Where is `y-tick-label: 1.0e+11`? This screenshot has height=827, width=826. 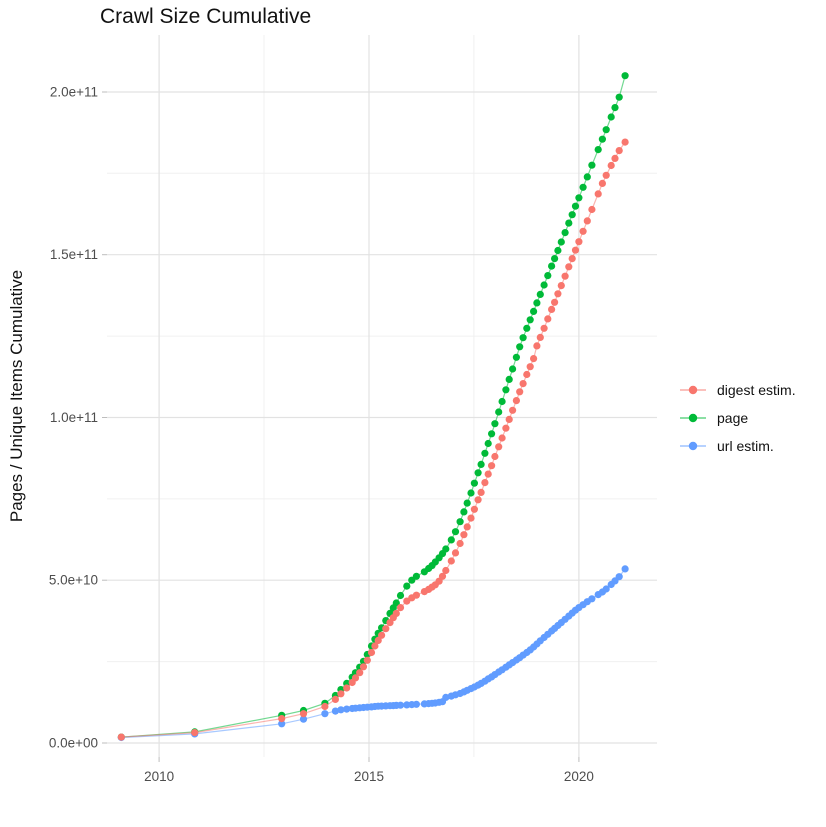
y-tick-label: 1.0e+11 is located at coordinates (74, 417).